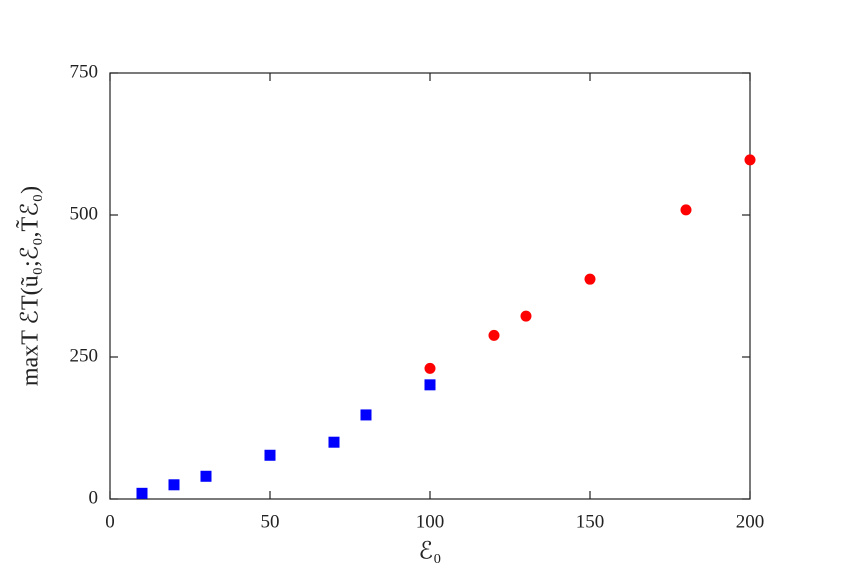  What do you see at coordinates (750, 521) in the screenshot?
I see `x-tick-label: 200` at bounding box center [750, 521].